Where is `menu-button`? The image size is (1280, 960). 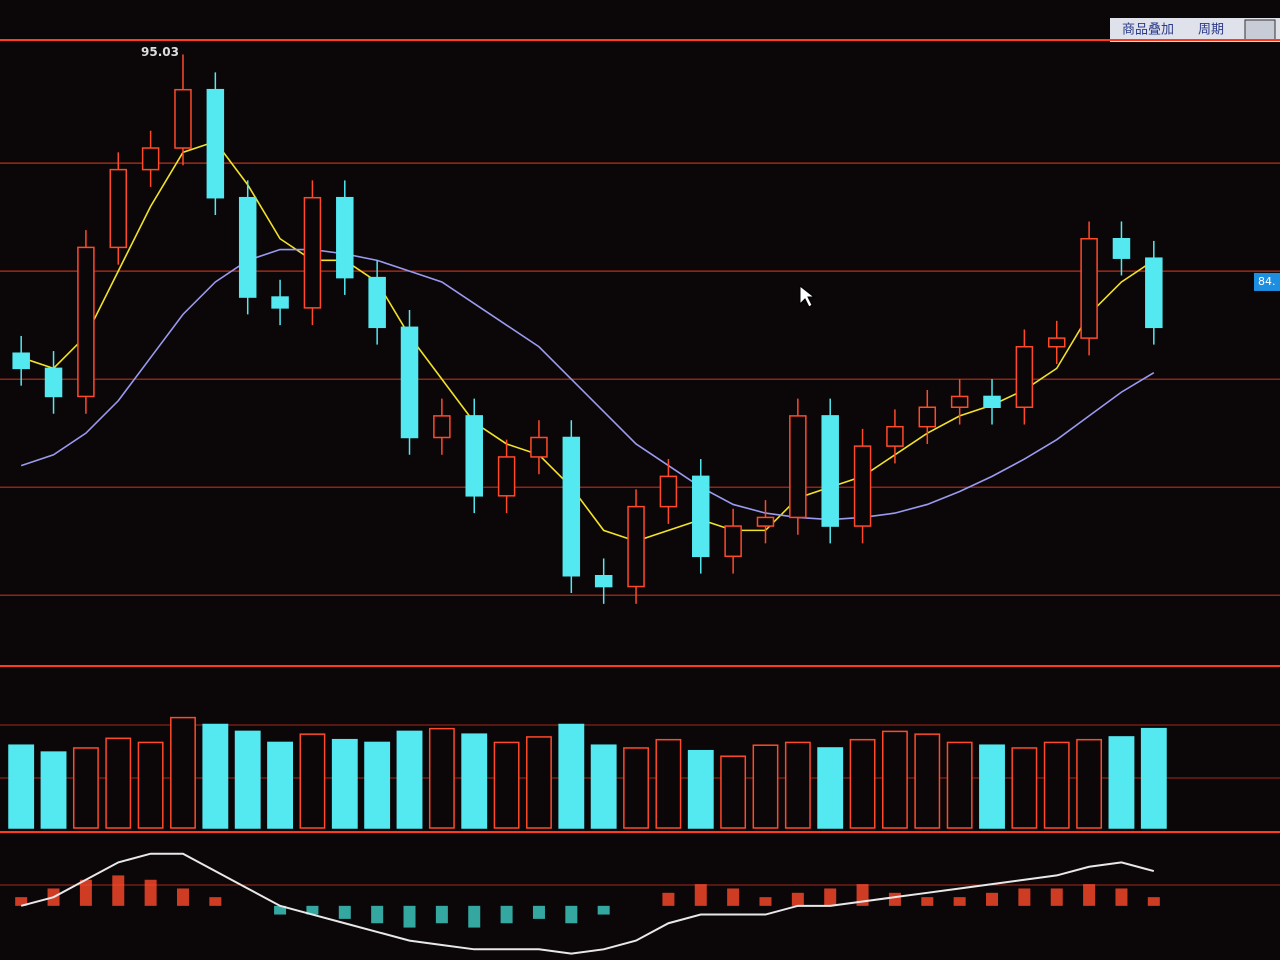
menu-button is located at coordinates (1260, 30).